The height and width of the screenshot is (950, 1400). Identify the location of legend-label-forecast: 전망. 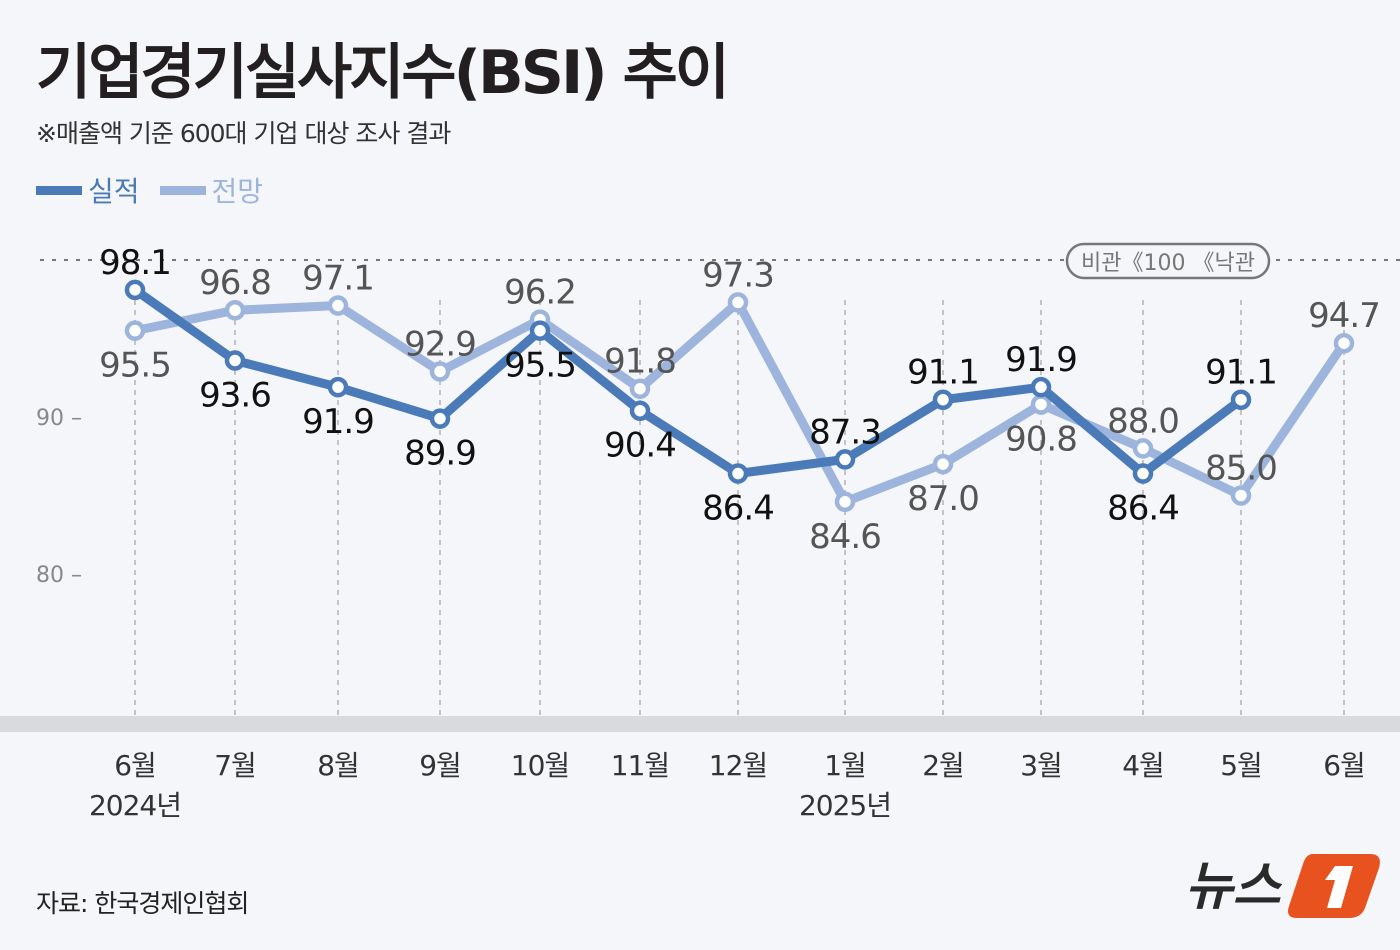
(237, 191).